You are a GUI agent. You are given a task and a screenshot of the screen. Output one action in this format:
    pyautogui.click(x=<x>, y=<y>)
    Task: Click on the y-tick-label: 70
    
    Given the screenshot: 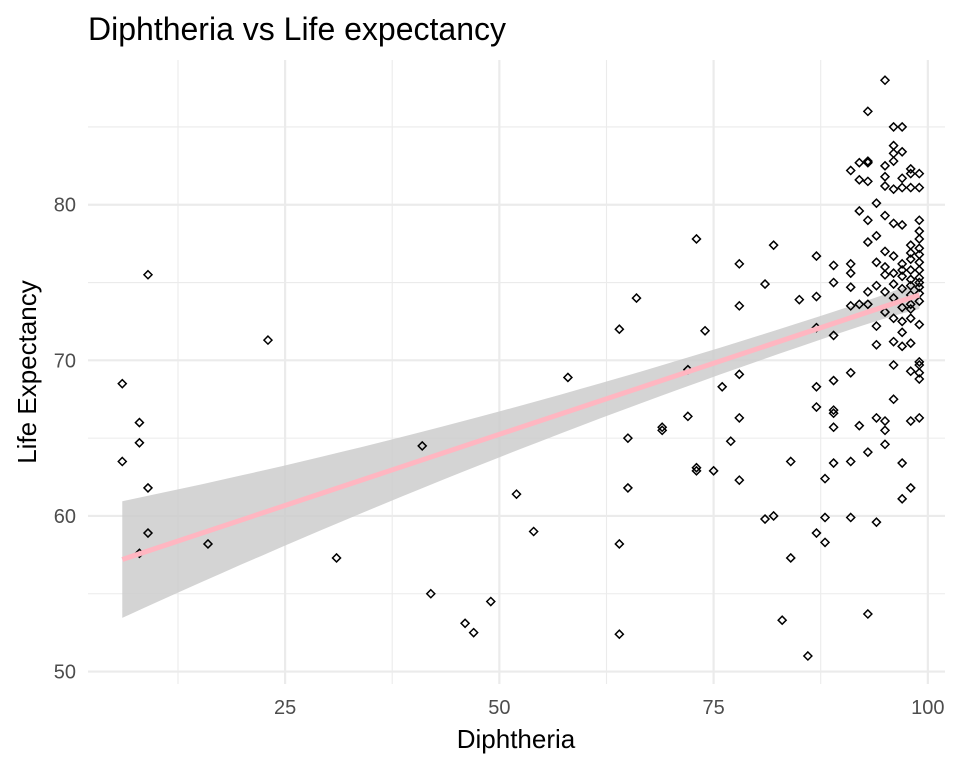 What is the action you would take?
    pyautogui.click(x=65, y=361)
    